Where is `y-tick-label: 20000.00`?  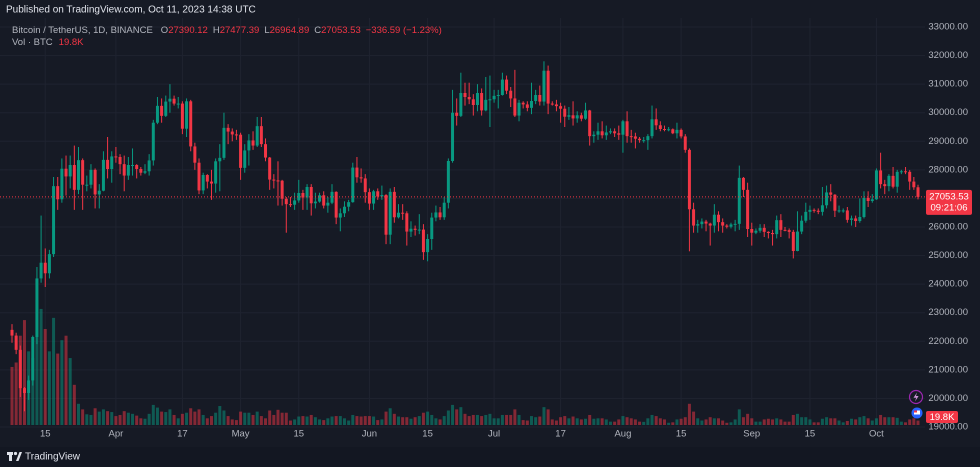
y-tick-label: 20000.00 is located at coordinates (948, 398).